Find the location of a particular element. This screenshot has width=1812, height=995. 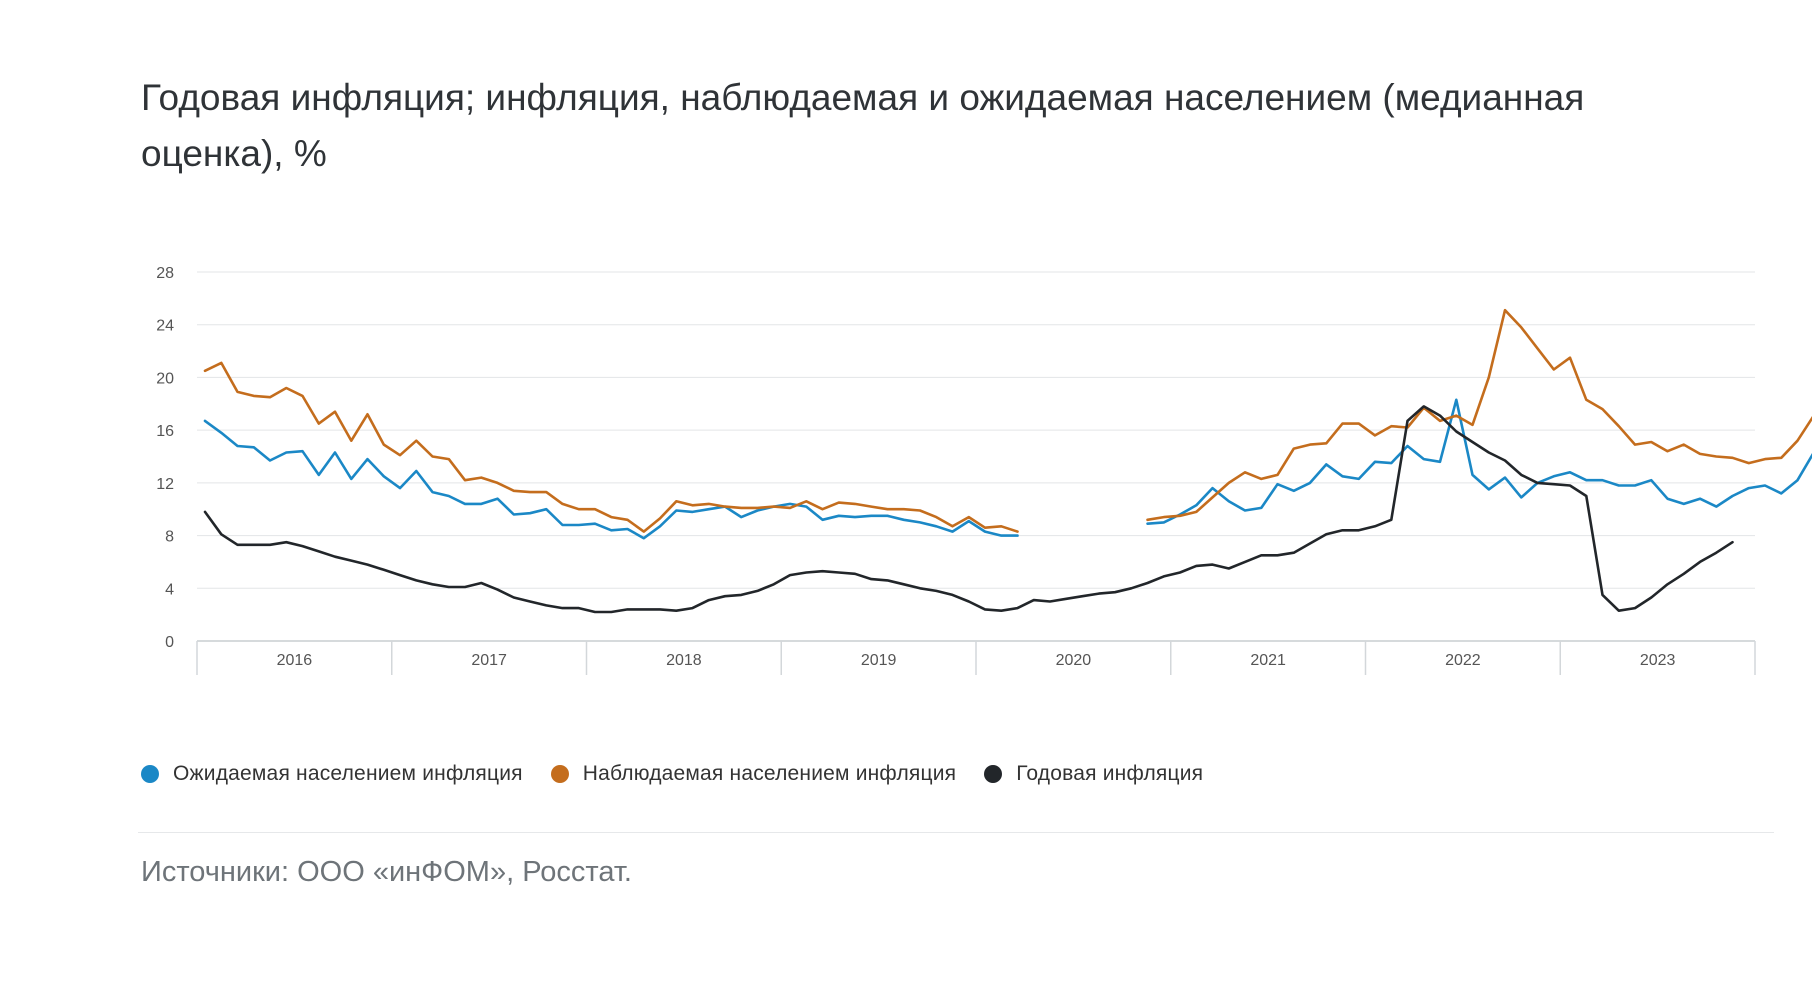

y-tick-label-12: 12 is located at coordinates (165, 484).